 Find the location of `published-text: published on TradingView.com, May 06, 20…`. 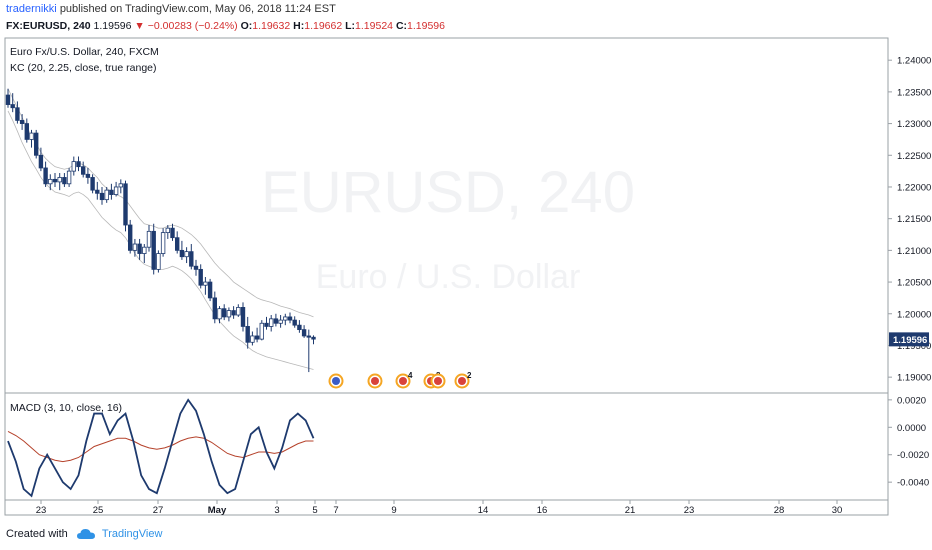

published-text: published on TradingView.com, May 06, 20… is located at coordinates (197, 9).